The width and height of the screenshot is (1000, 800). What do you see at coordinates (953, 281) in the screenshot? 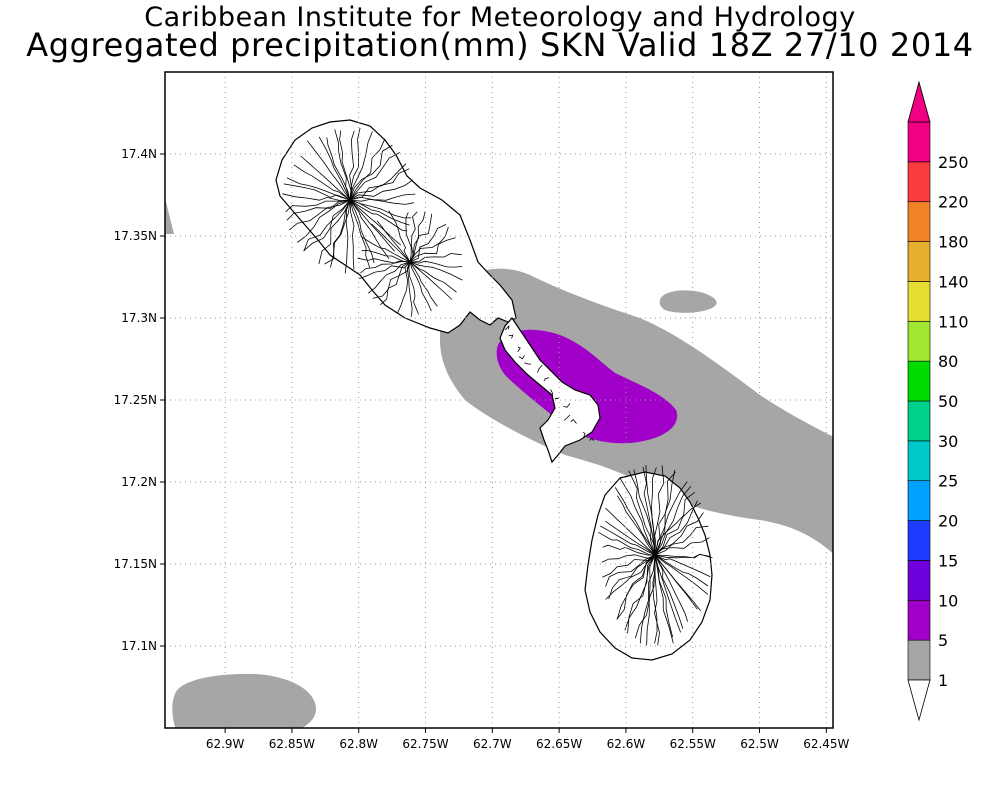
I see `colorbar-level-label: 140` at bounding box center [953, 281].